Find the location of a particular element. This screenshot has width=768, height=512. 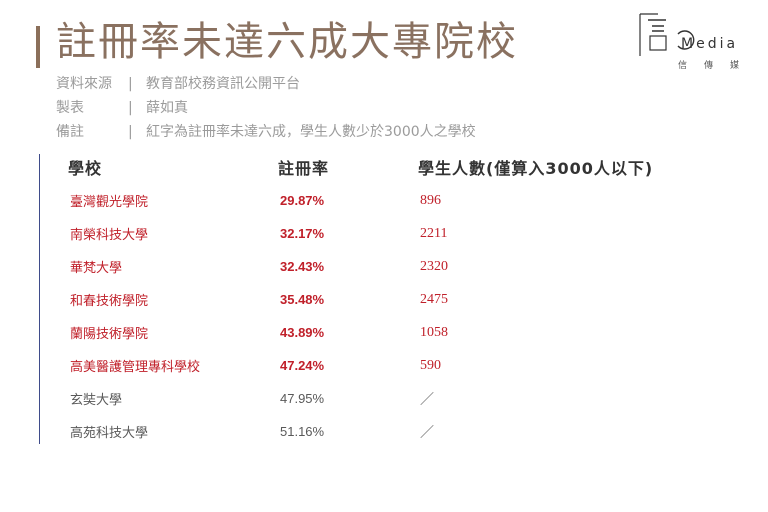

meta-source: 資料來源 | 教育部校務資訊公開平台 is located at coordinates (178, 84).